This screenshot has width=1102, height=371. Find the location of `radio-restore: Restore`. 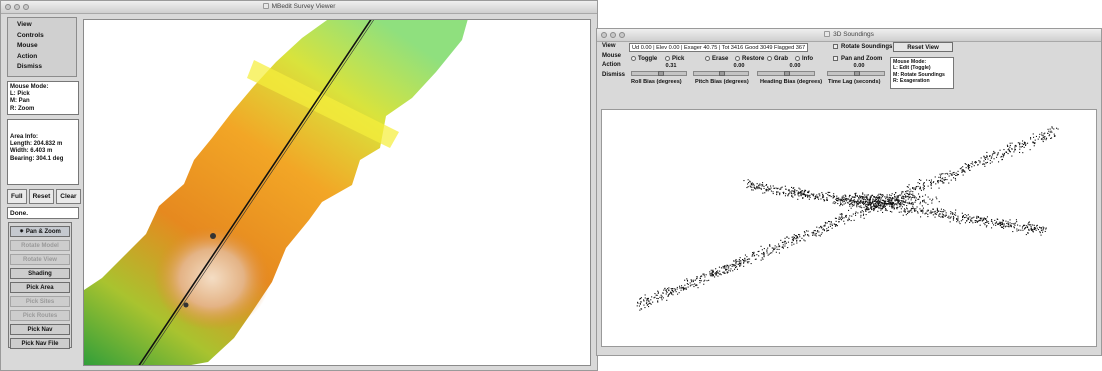

radio-restore: Restore is located at coordinates (749, 59).